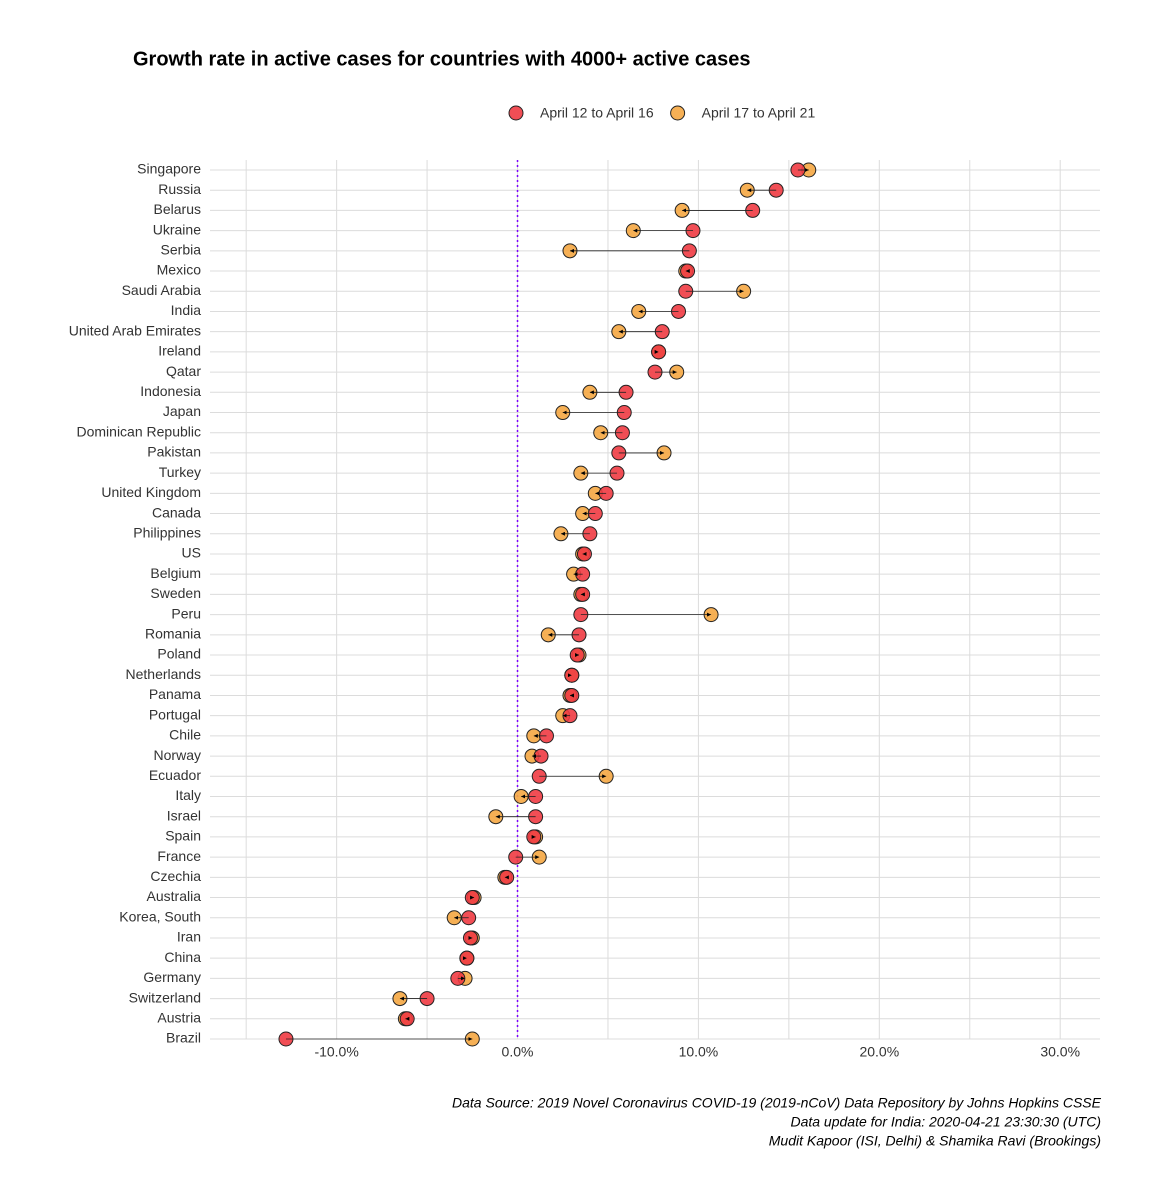 This screenshot has height=1200, width=1152. What do you see at coordinates (191, 553) in the screenshot?
I see `y-tick-label: US` at bounding box center [191, 553].